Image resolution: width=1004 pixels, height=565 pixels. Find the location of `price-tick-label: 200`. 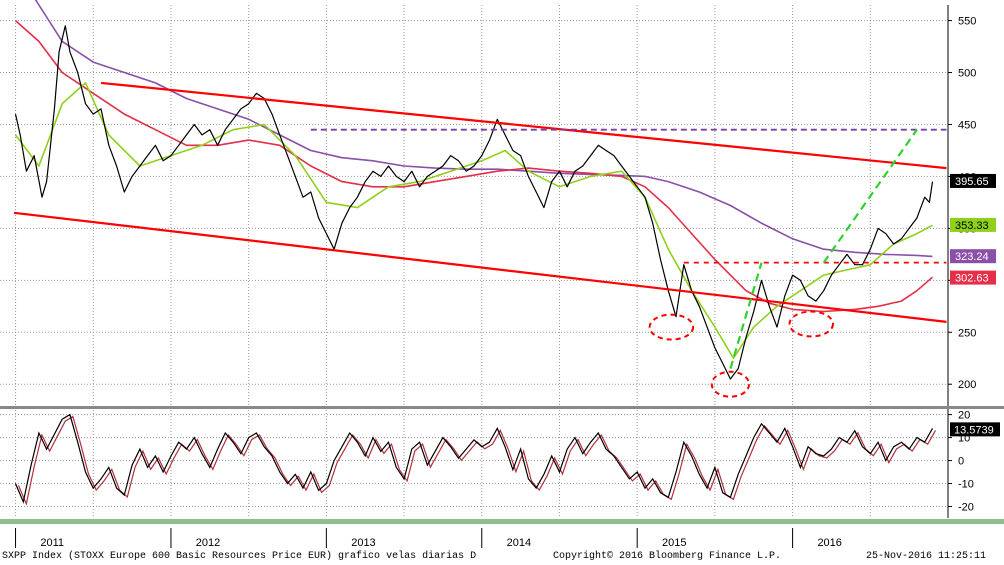

price-tick-label: 200 is located at coordinates (967, 385).